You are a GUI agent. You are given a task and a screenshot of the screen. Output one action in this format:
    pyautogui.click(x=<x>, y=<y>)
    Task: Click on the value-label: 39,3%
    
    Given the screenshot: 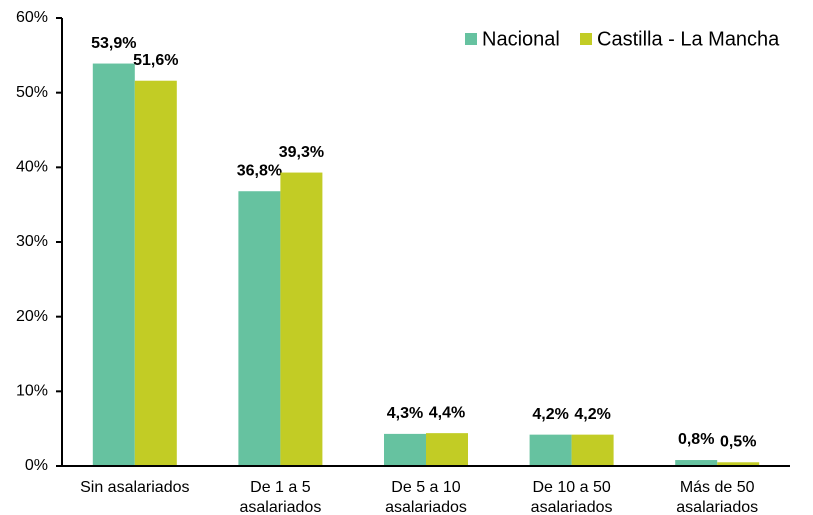 What is the action you would take?
    pyautogui.click(x=301, y=152)
    